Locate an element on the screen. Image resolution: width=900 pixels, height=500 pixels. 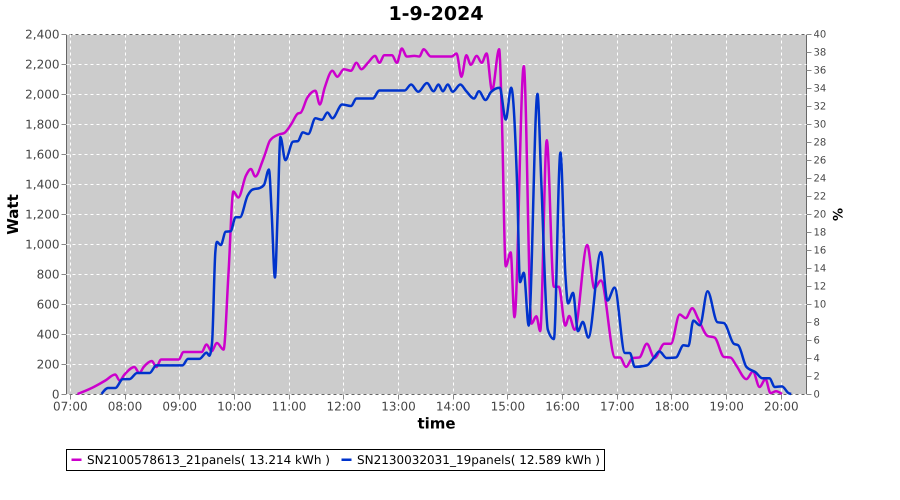
y2-tick-label: 24 is located at coordinates (820, 179).